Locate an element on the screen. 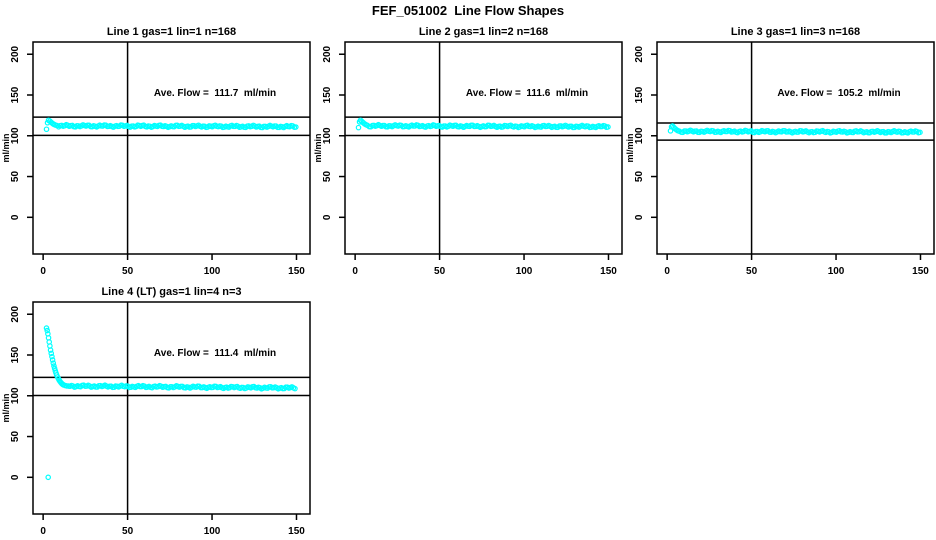 This screenshot has height=540, width=936. page-title: FEF_051002 Line Flow Shapes is located at coordinates (468, 10).